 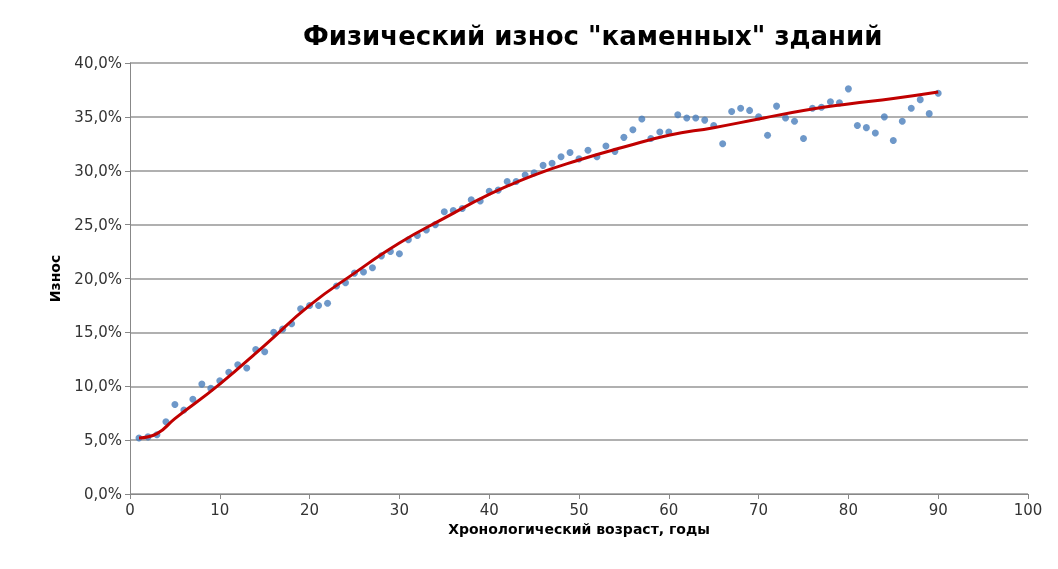 I want to click on y-tick-label: 0,0%, so click(x=102, y=494).